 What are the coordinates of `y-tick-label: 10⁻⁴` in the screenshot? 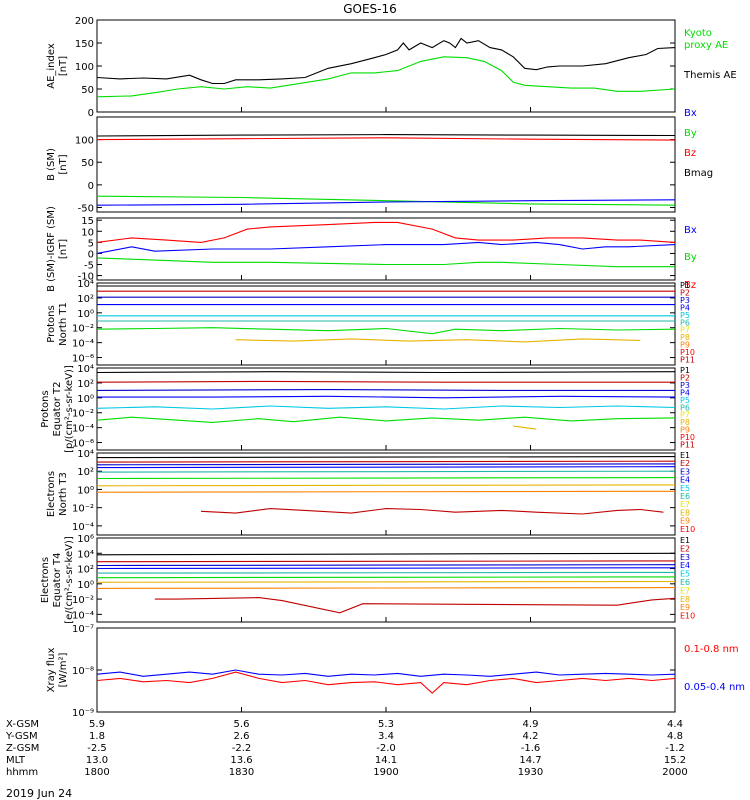 It's located at (83, 527).